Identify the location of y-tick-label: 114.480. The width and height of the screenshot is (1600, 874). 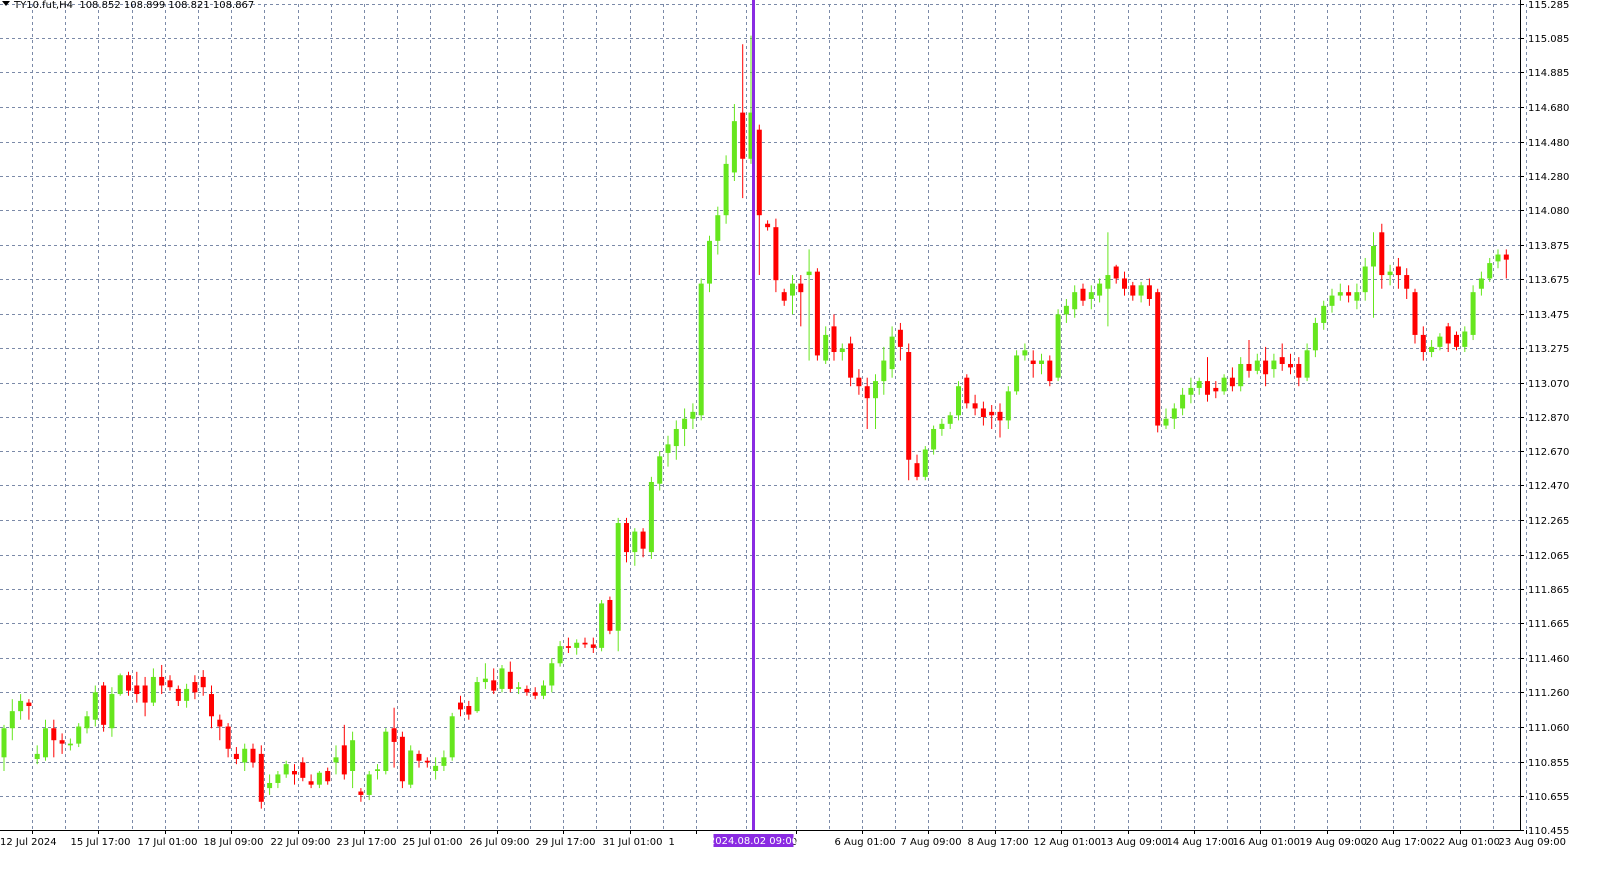
(1548, 143).